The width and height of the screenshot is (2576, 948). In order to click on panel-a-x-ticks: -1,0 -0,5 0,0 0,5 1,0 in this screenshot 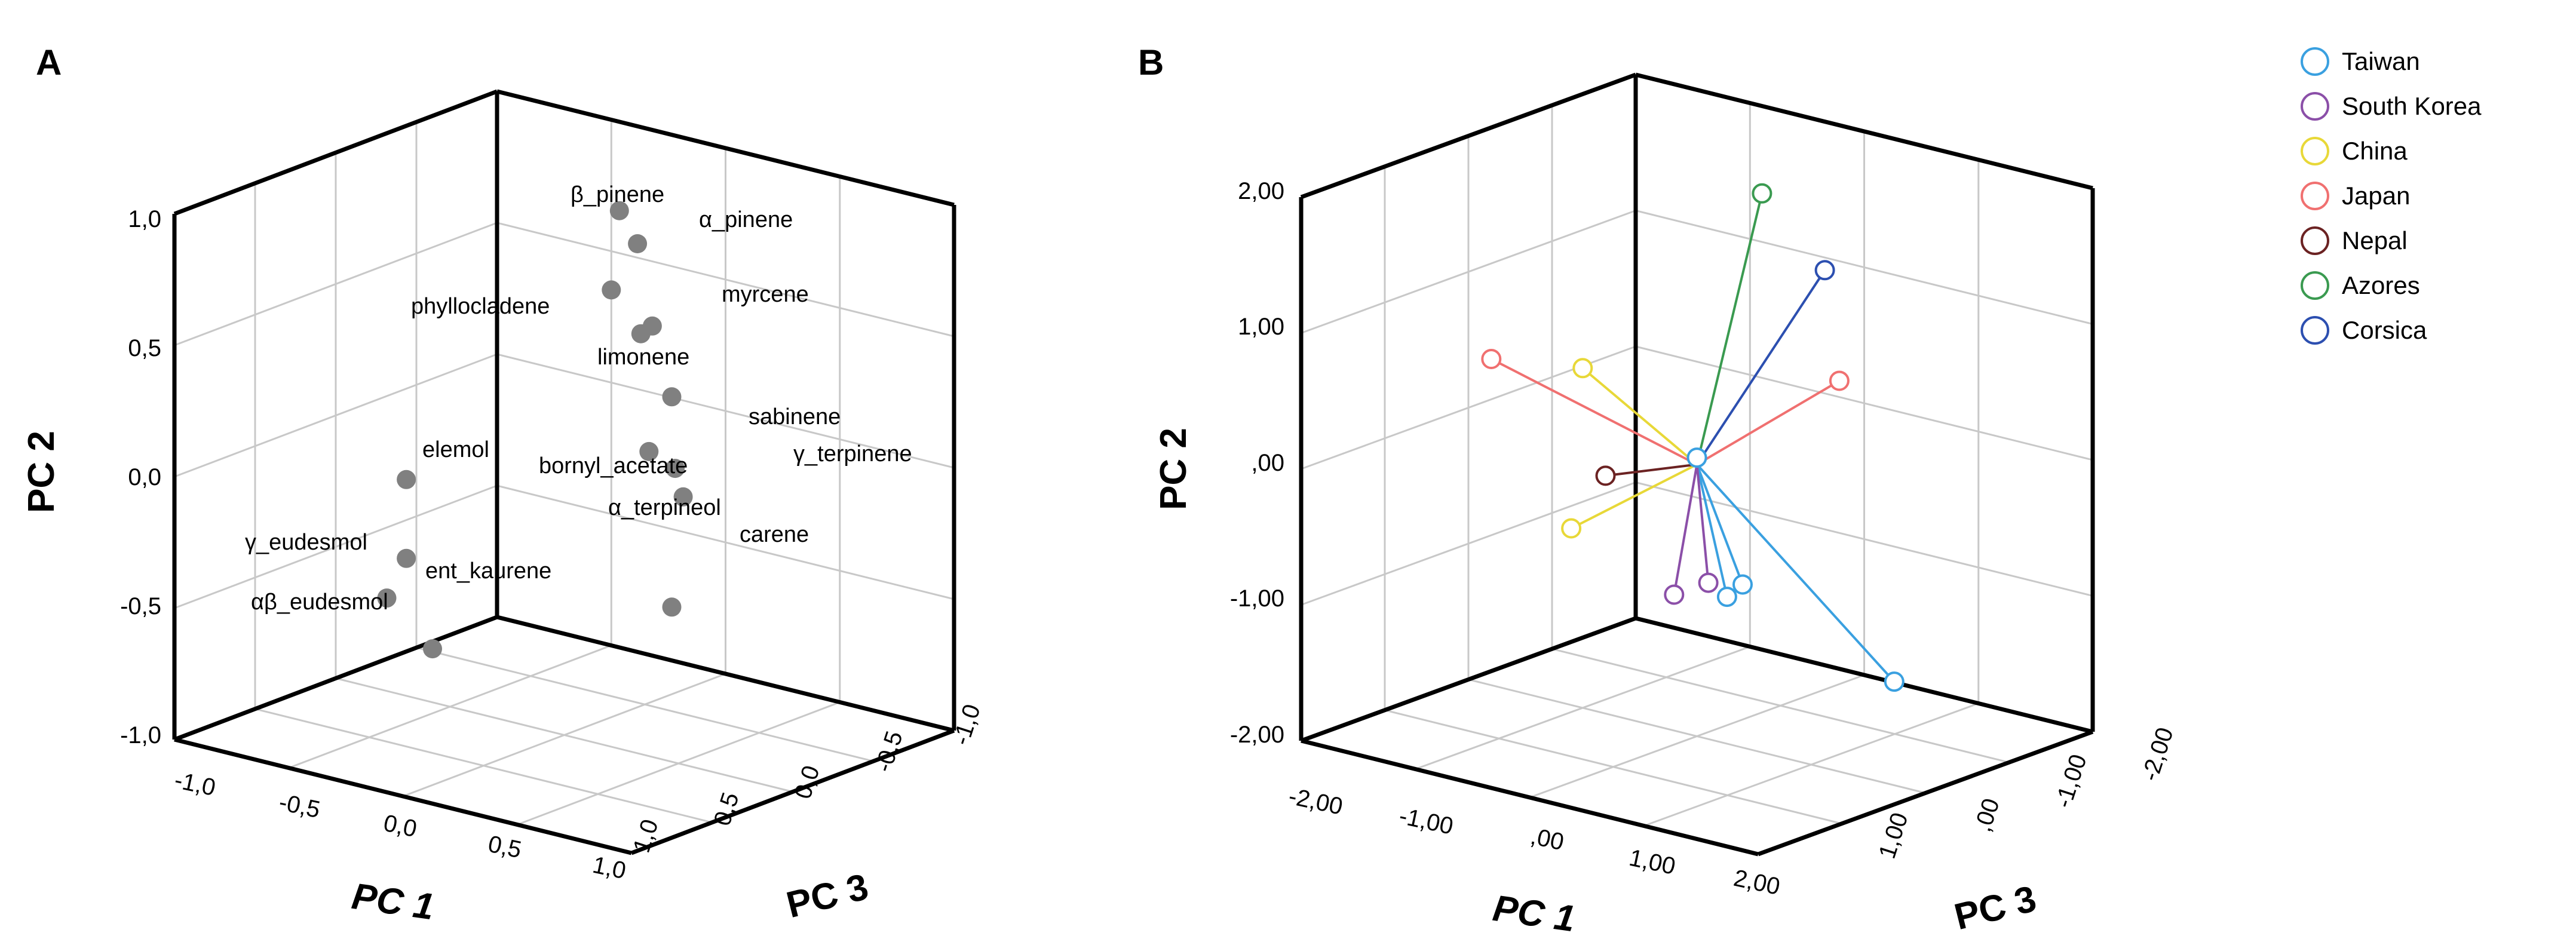, I will do `click(400, 826)`.